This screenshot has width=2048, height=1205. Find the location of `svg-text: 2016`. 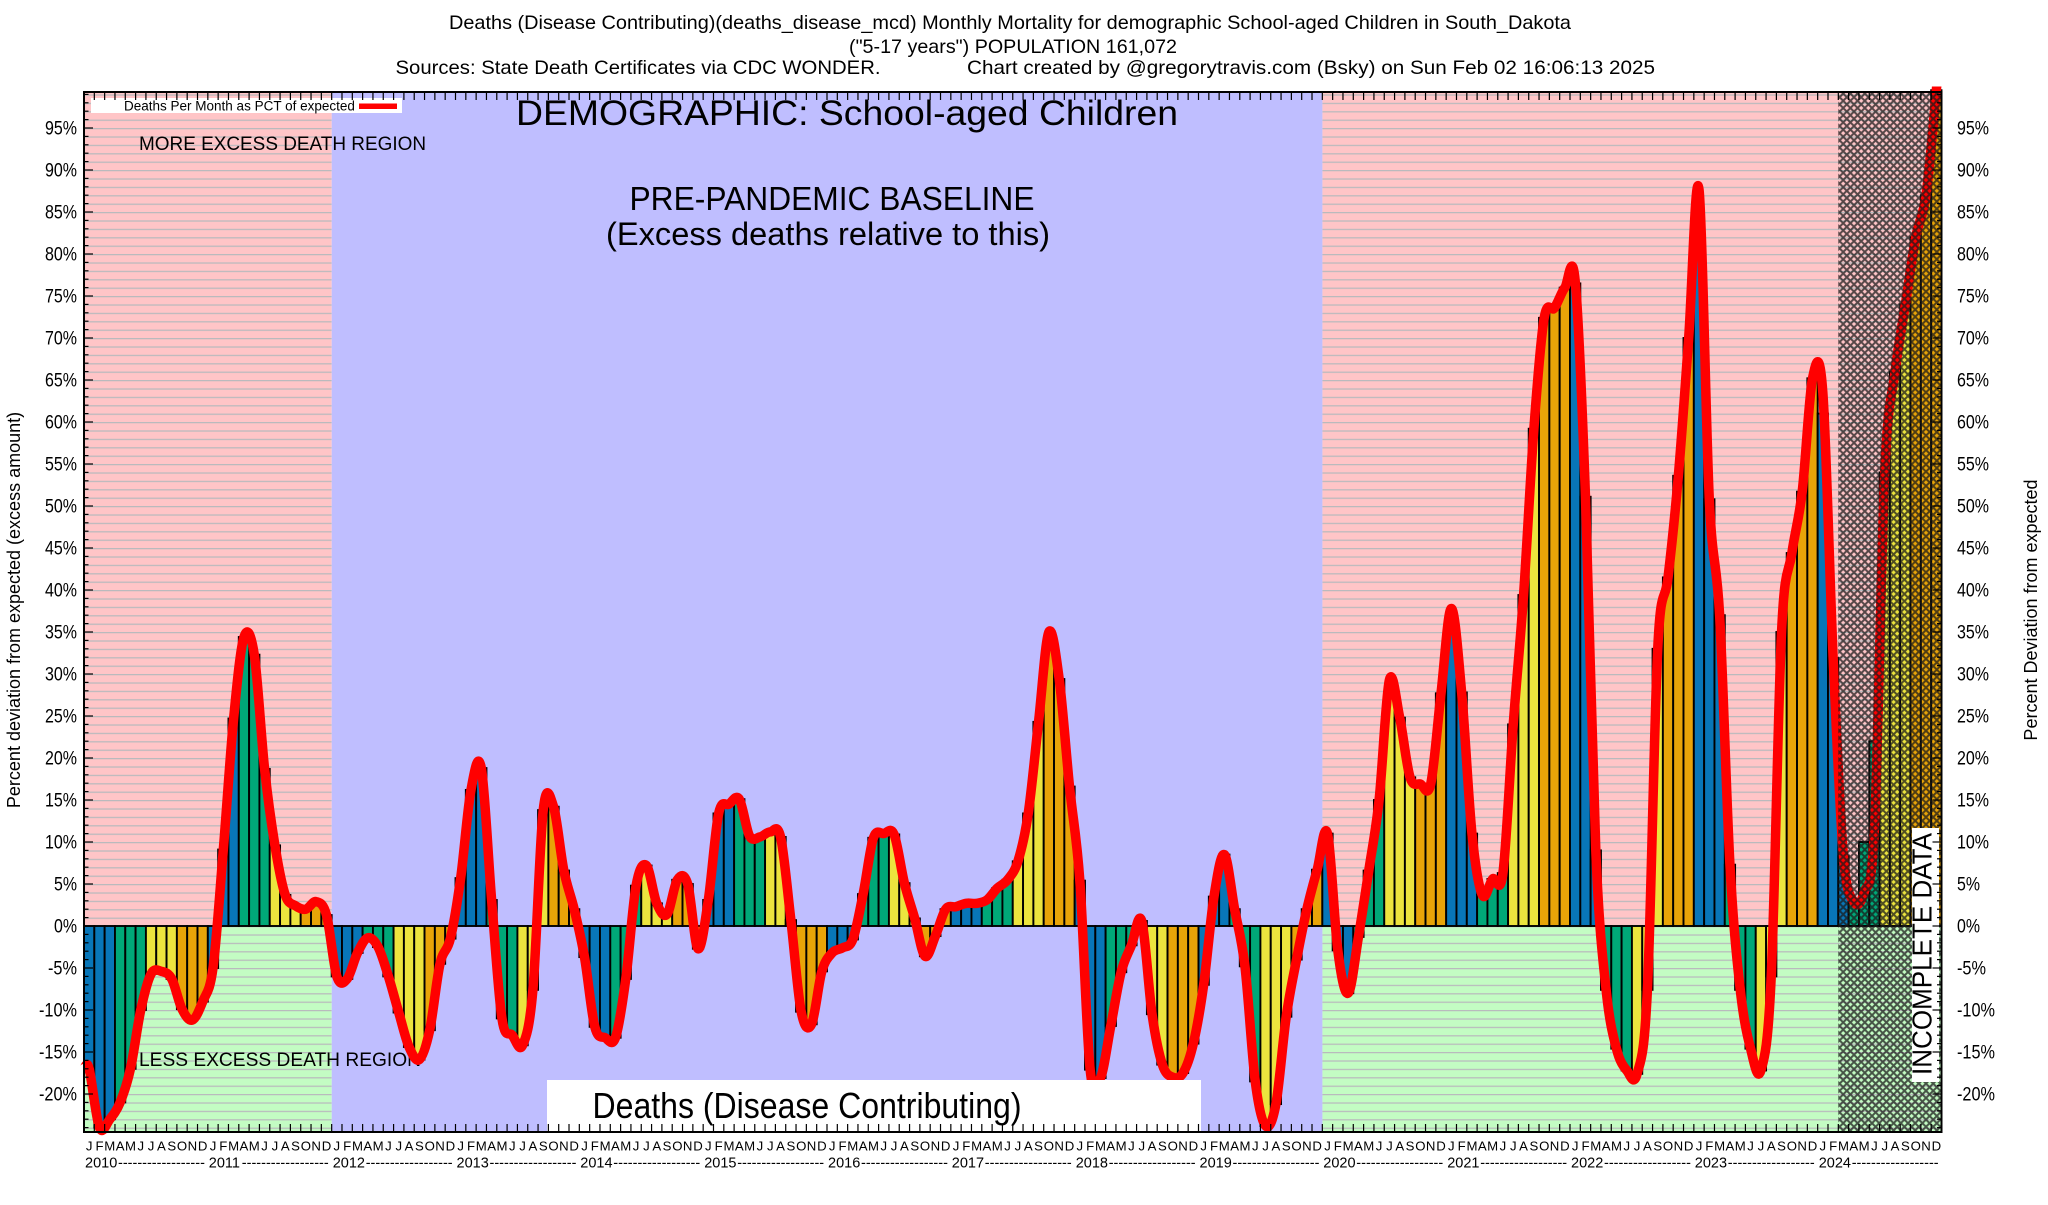

svg-text: 2016 is located at coordinates (844, 1164).